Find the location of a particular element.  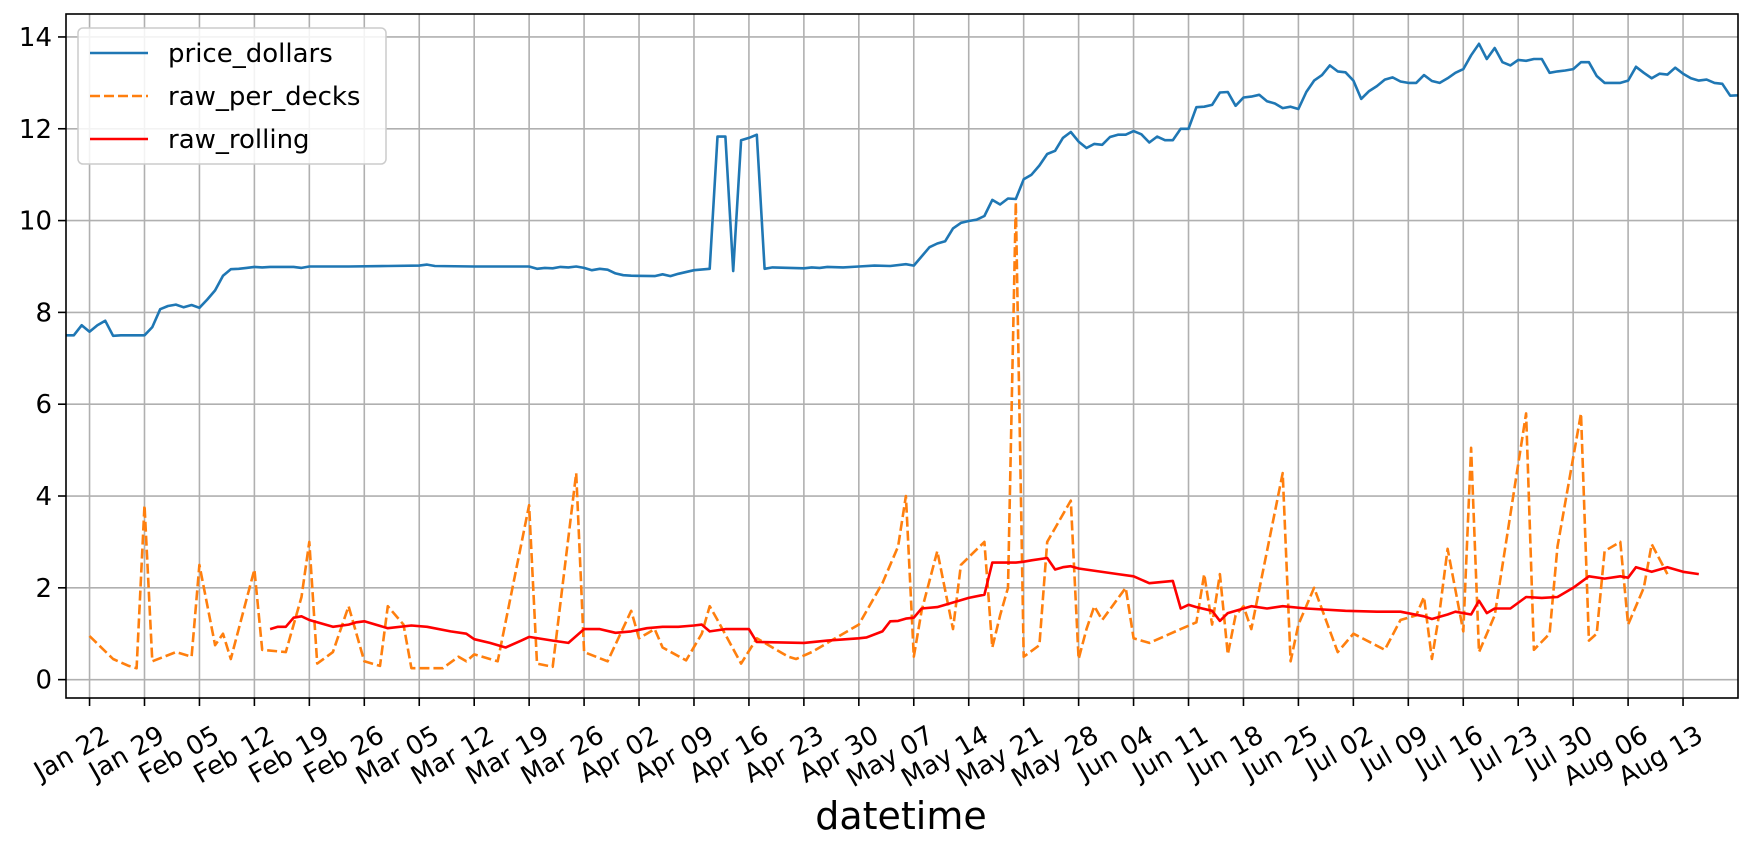

legend-box is located at coordinates (232, 96).